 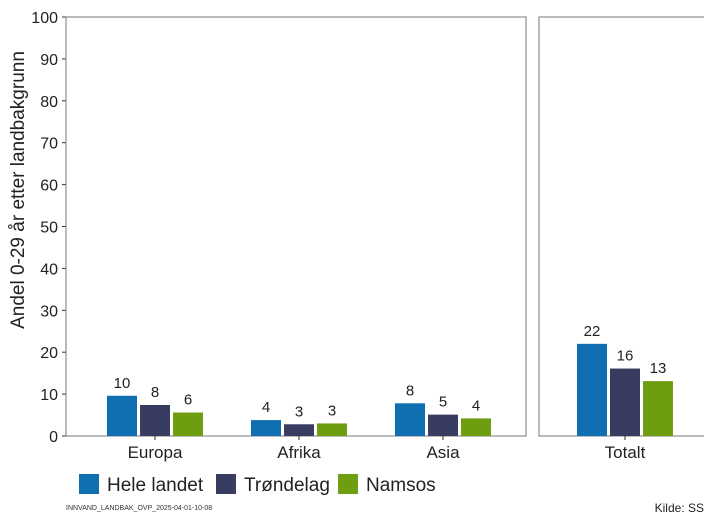 I want to click on data-label: 22, so click(x=592, y=331).